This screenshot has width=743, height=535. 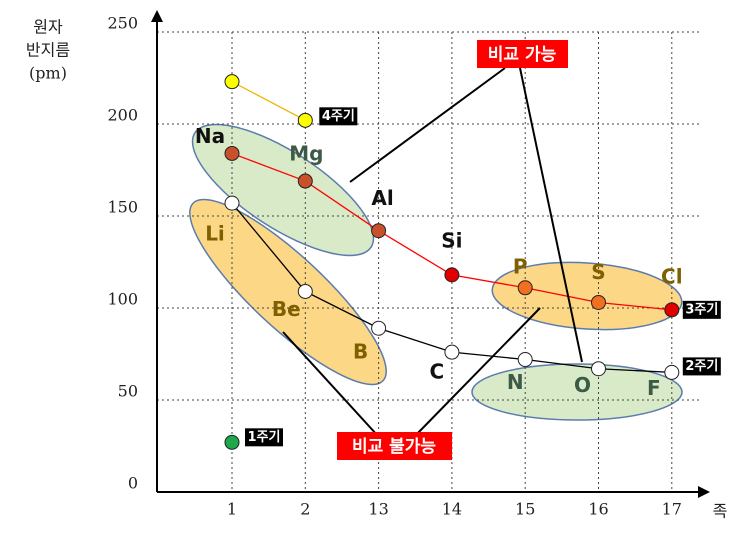 What do you see at coordinates (128, 391) in the screenshot?
I see `y-tick-label: 50` at bounding box center [128, 391].